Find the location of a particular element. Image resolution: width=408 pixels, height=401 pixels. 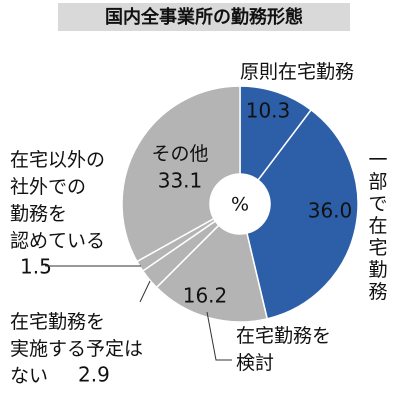

category-label: 在宅勤務を検討 is located at coordinates (283, 349).